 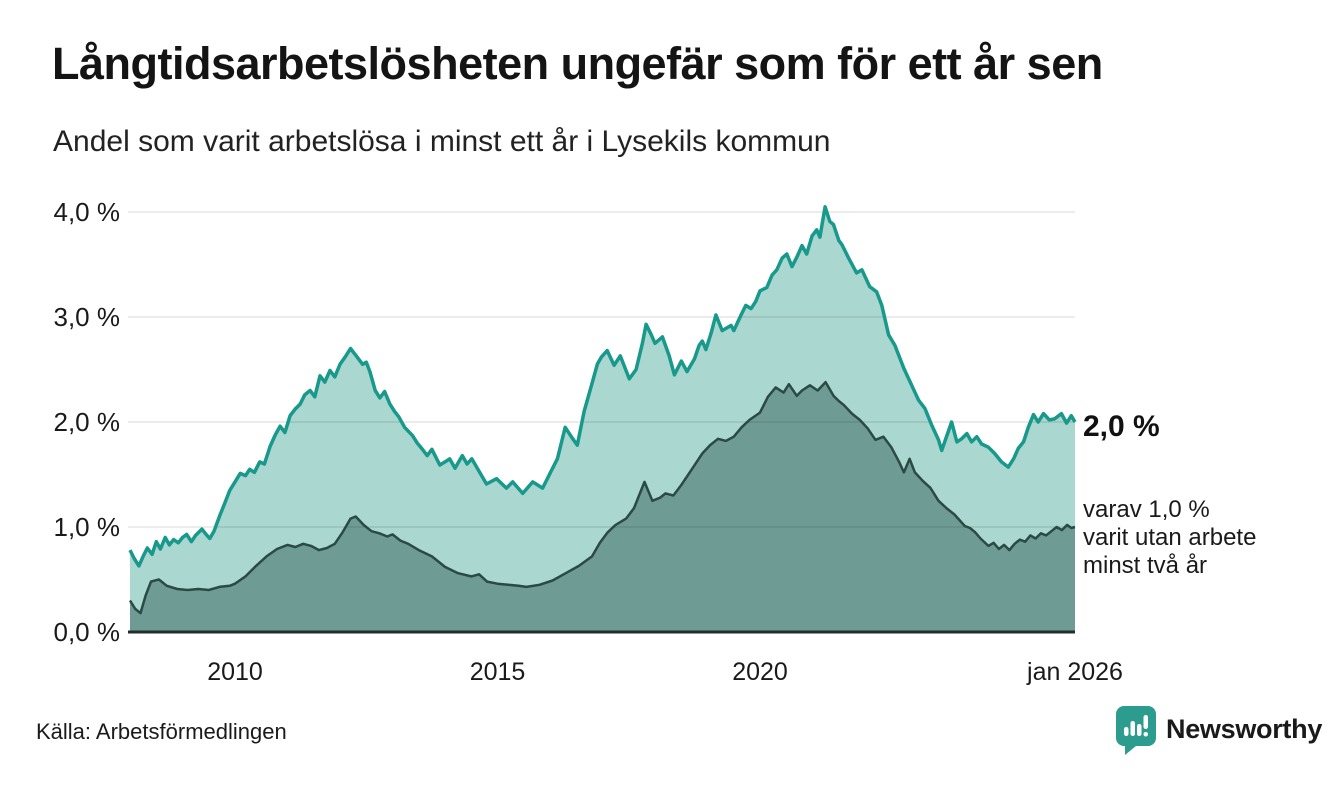 What do you see at coordinates (1075, 672) in the screenshot?
I see `x-tick-label: jan 2026` at bounding box center [1075, 672].